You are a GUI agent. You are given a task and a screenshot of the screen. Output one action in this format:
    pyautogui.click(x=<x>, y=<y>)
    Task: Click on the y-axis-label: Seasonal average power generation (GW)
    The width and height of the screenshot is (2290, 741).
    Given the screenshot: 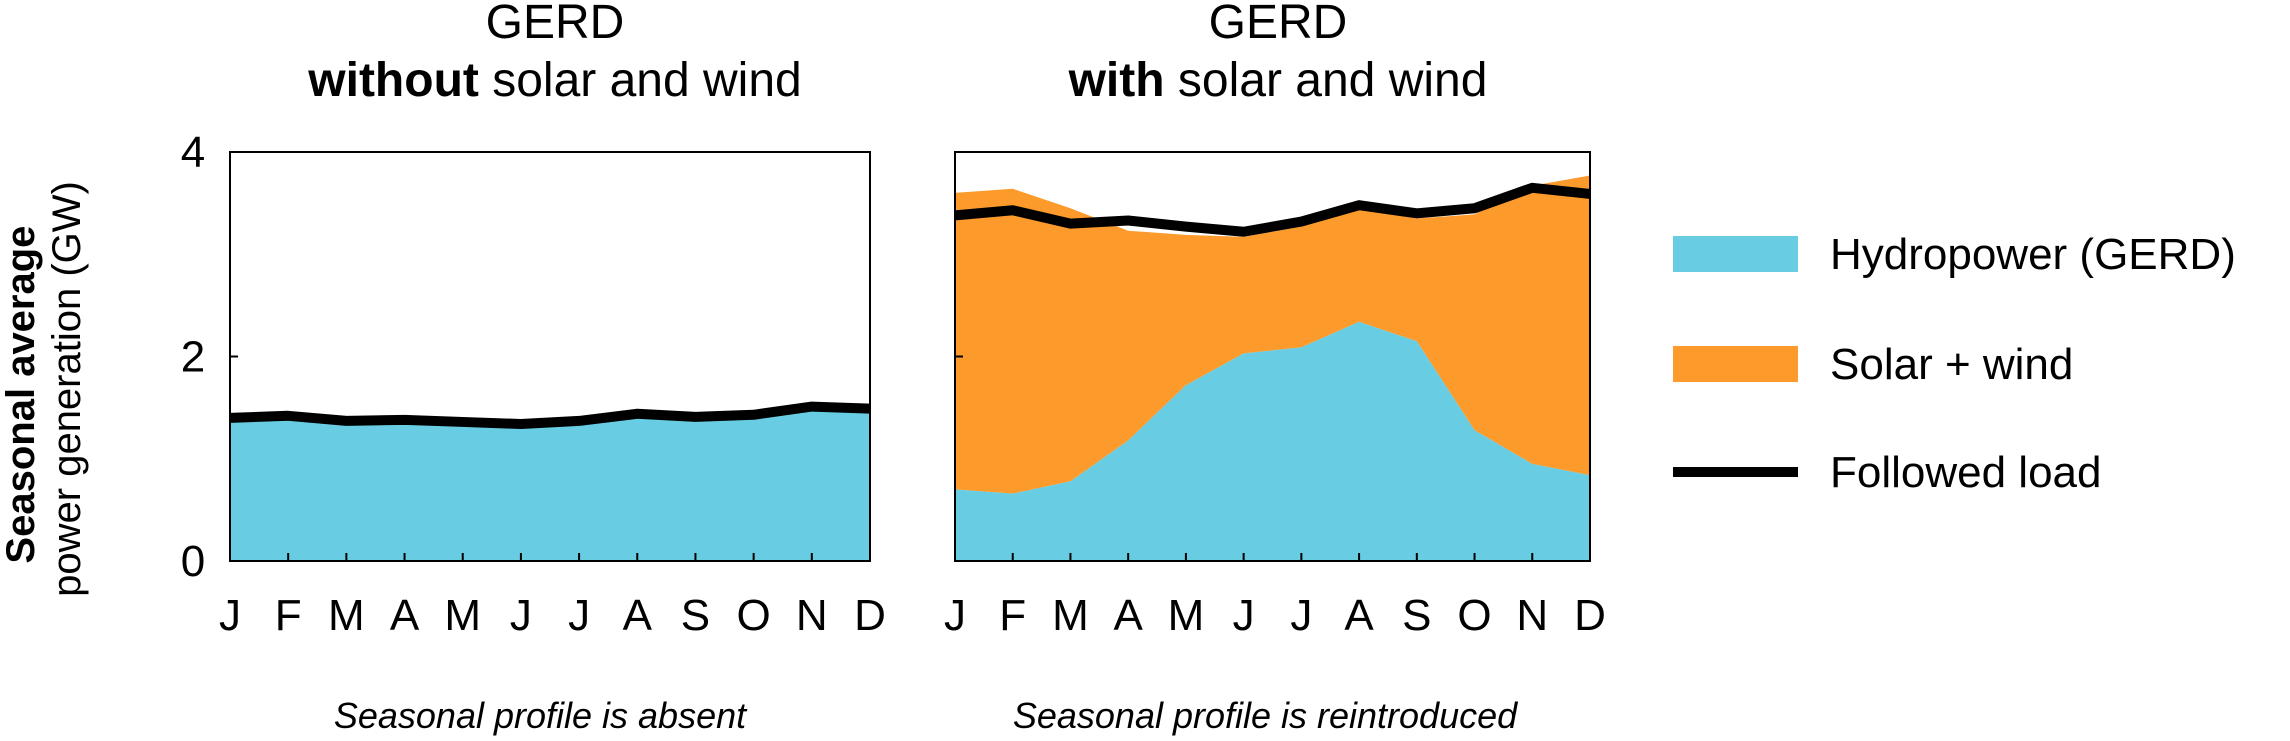 What is the action you would take?
    pyautogui.click(x=44, y=389)
    